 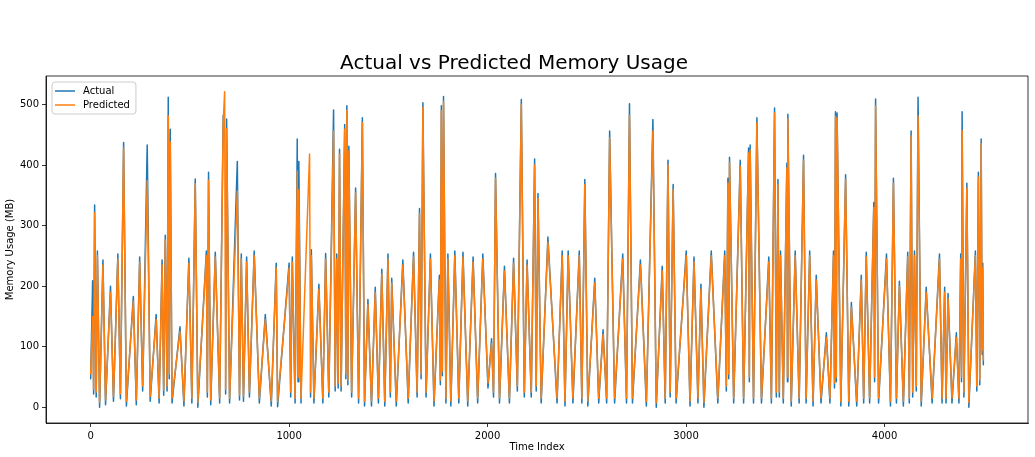 What do you see at coordinates (536, 446) in the screenshot?
I see `x-axis-title: Time Index` at bounding box center [536, 446].